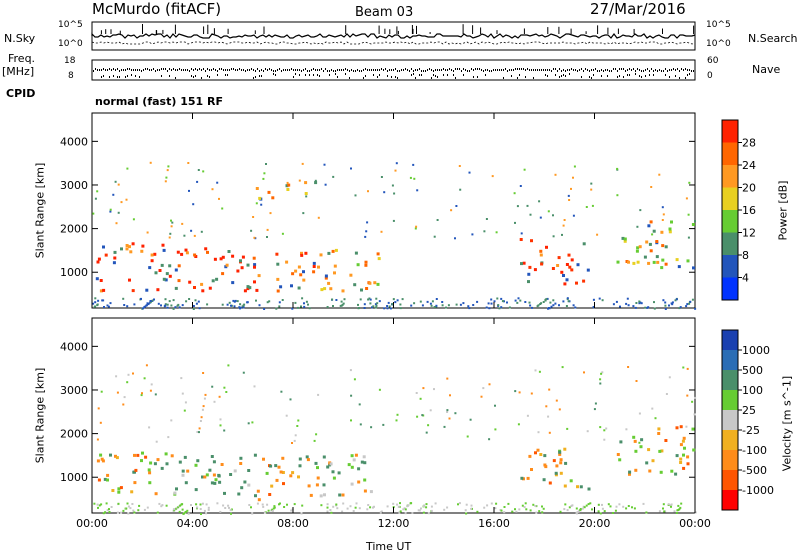 Image resolution: width=800 pixels, height=554 pixels. I want to click on colorbar-tick-label: -500, so click(754, 470).